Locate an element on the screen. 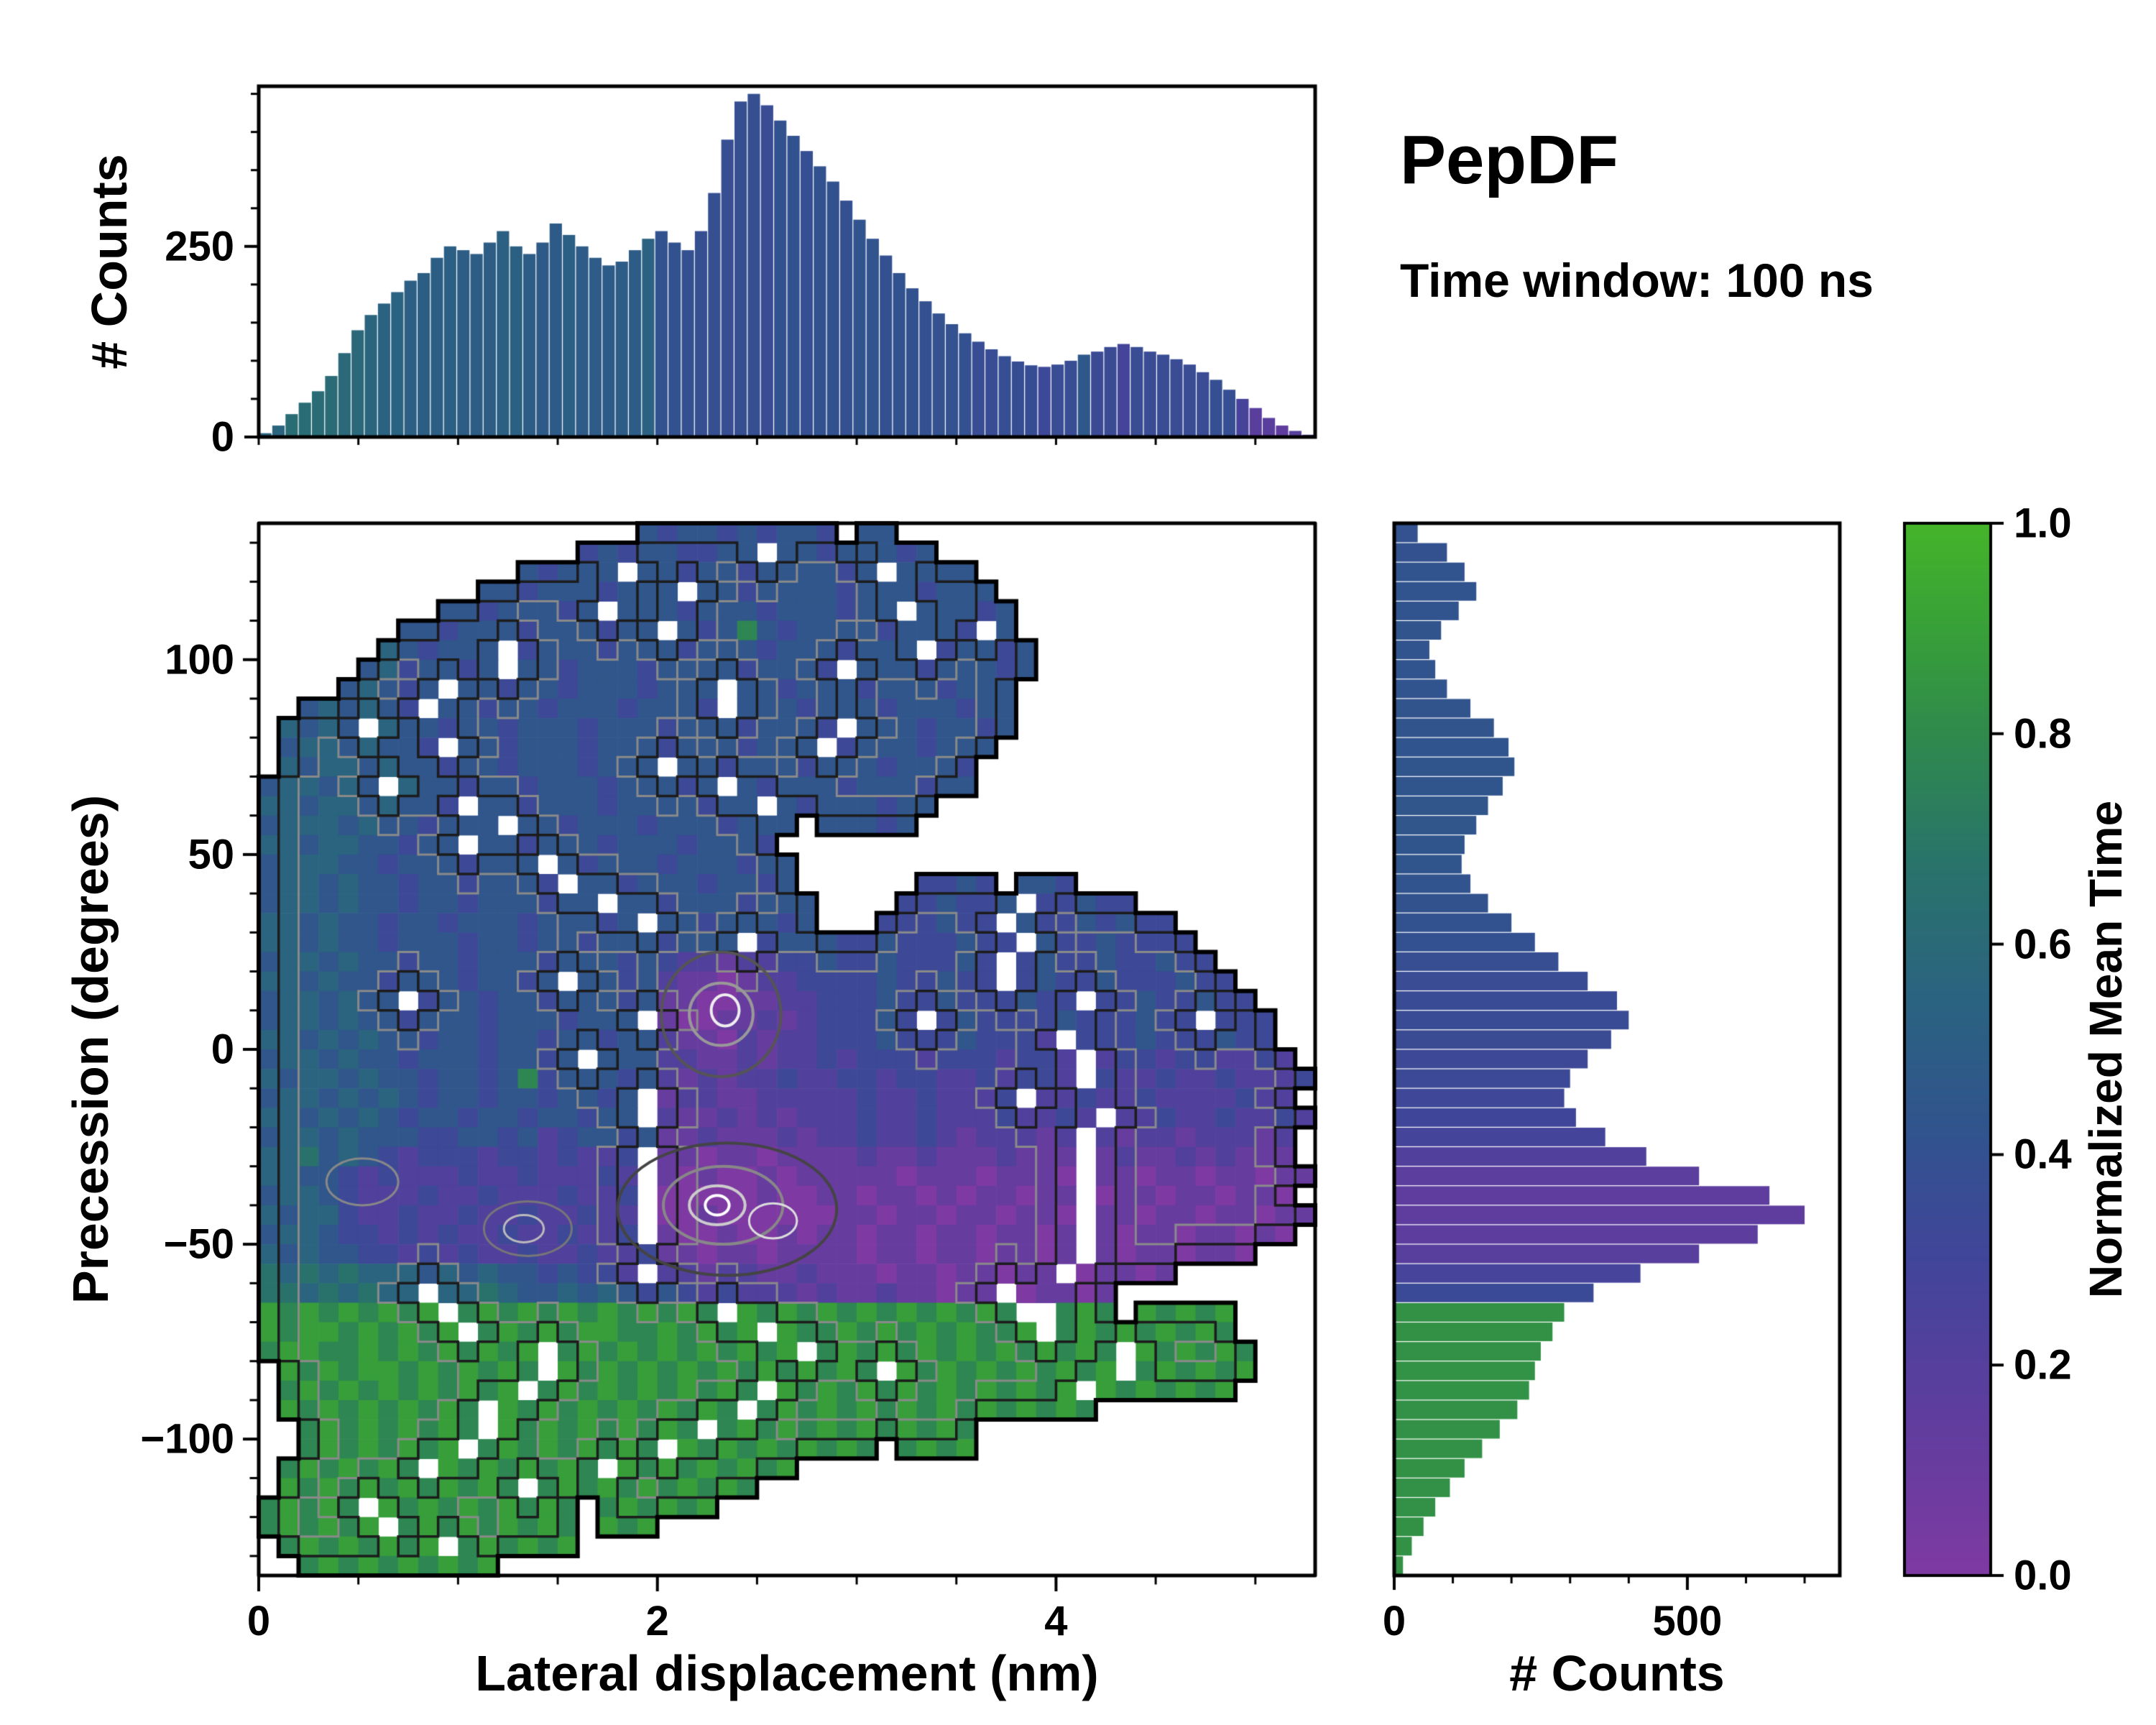  right-histogram-canvas is located at coordinates (1617, 1049).